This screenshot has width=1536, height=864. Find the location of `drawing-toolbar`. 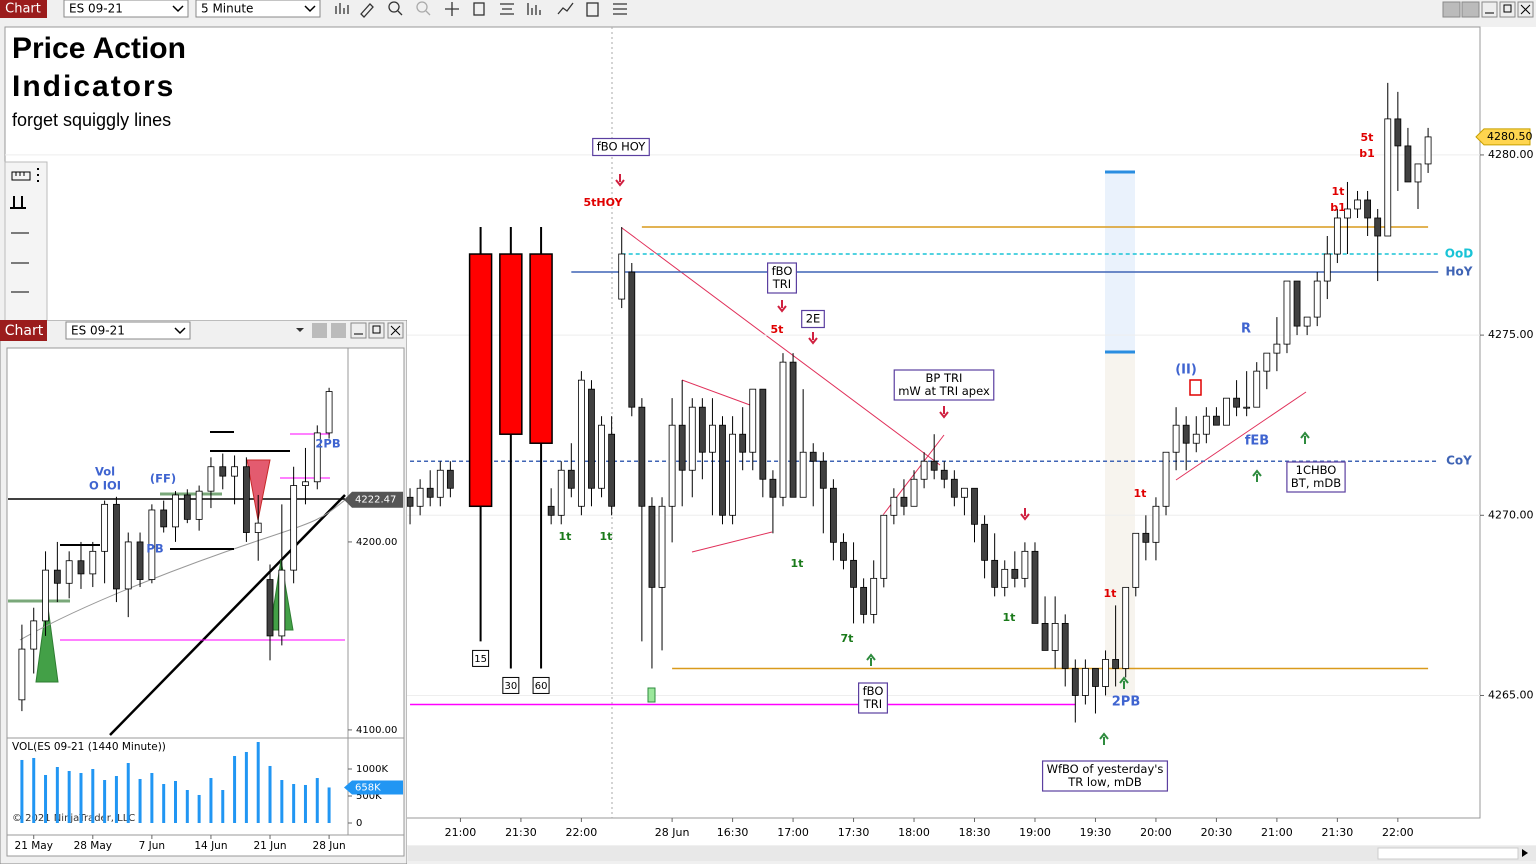

drawing-toolbar is located at coordinates (26, 242).